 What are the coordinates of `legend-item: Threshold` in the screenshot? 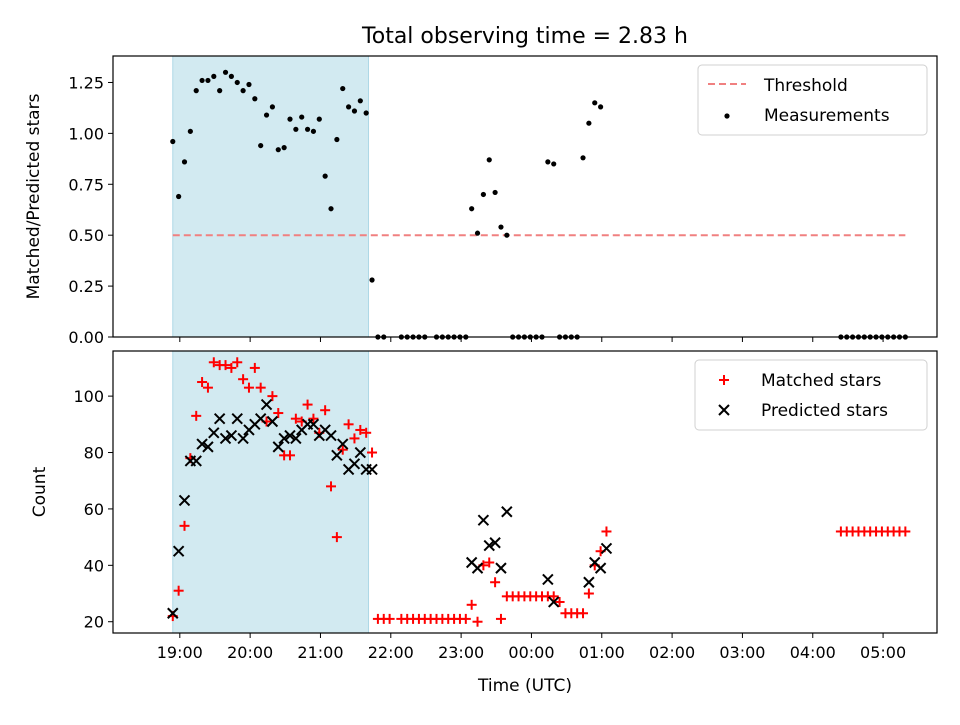 It's located at (778, 86).